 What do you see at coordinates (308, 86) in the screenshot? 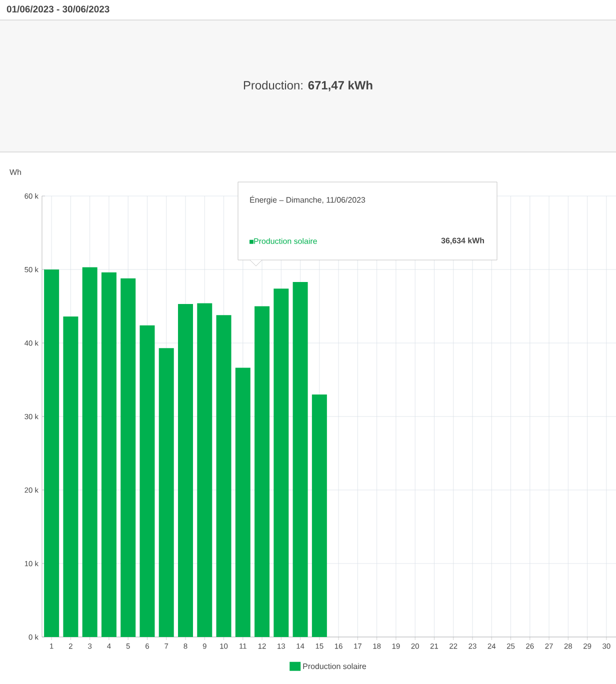
I see `chart-subtitle: Production: 671,47 kWh` at bounding box center [308, 86].